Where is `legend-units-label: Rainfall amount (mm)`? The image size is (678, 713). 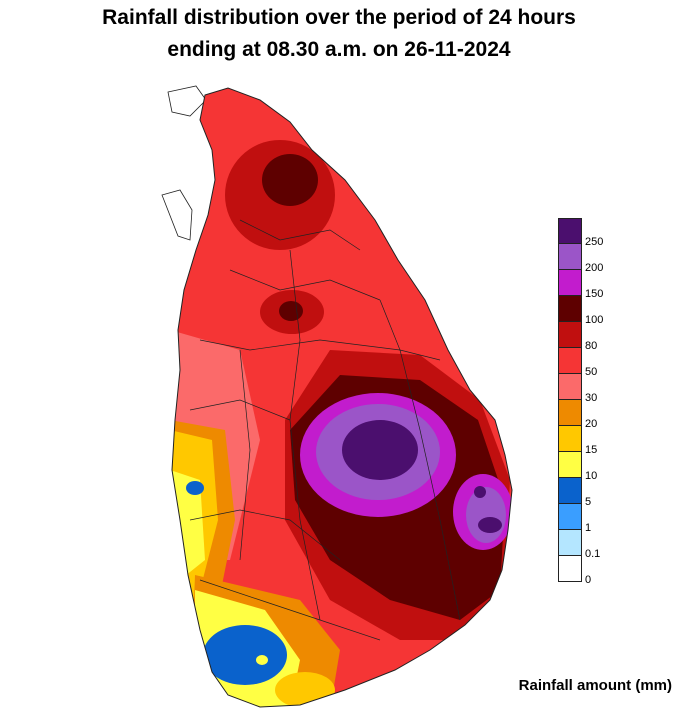
legend-units-label: Rainfall amount (mm) is located at coordinates (595, 685).